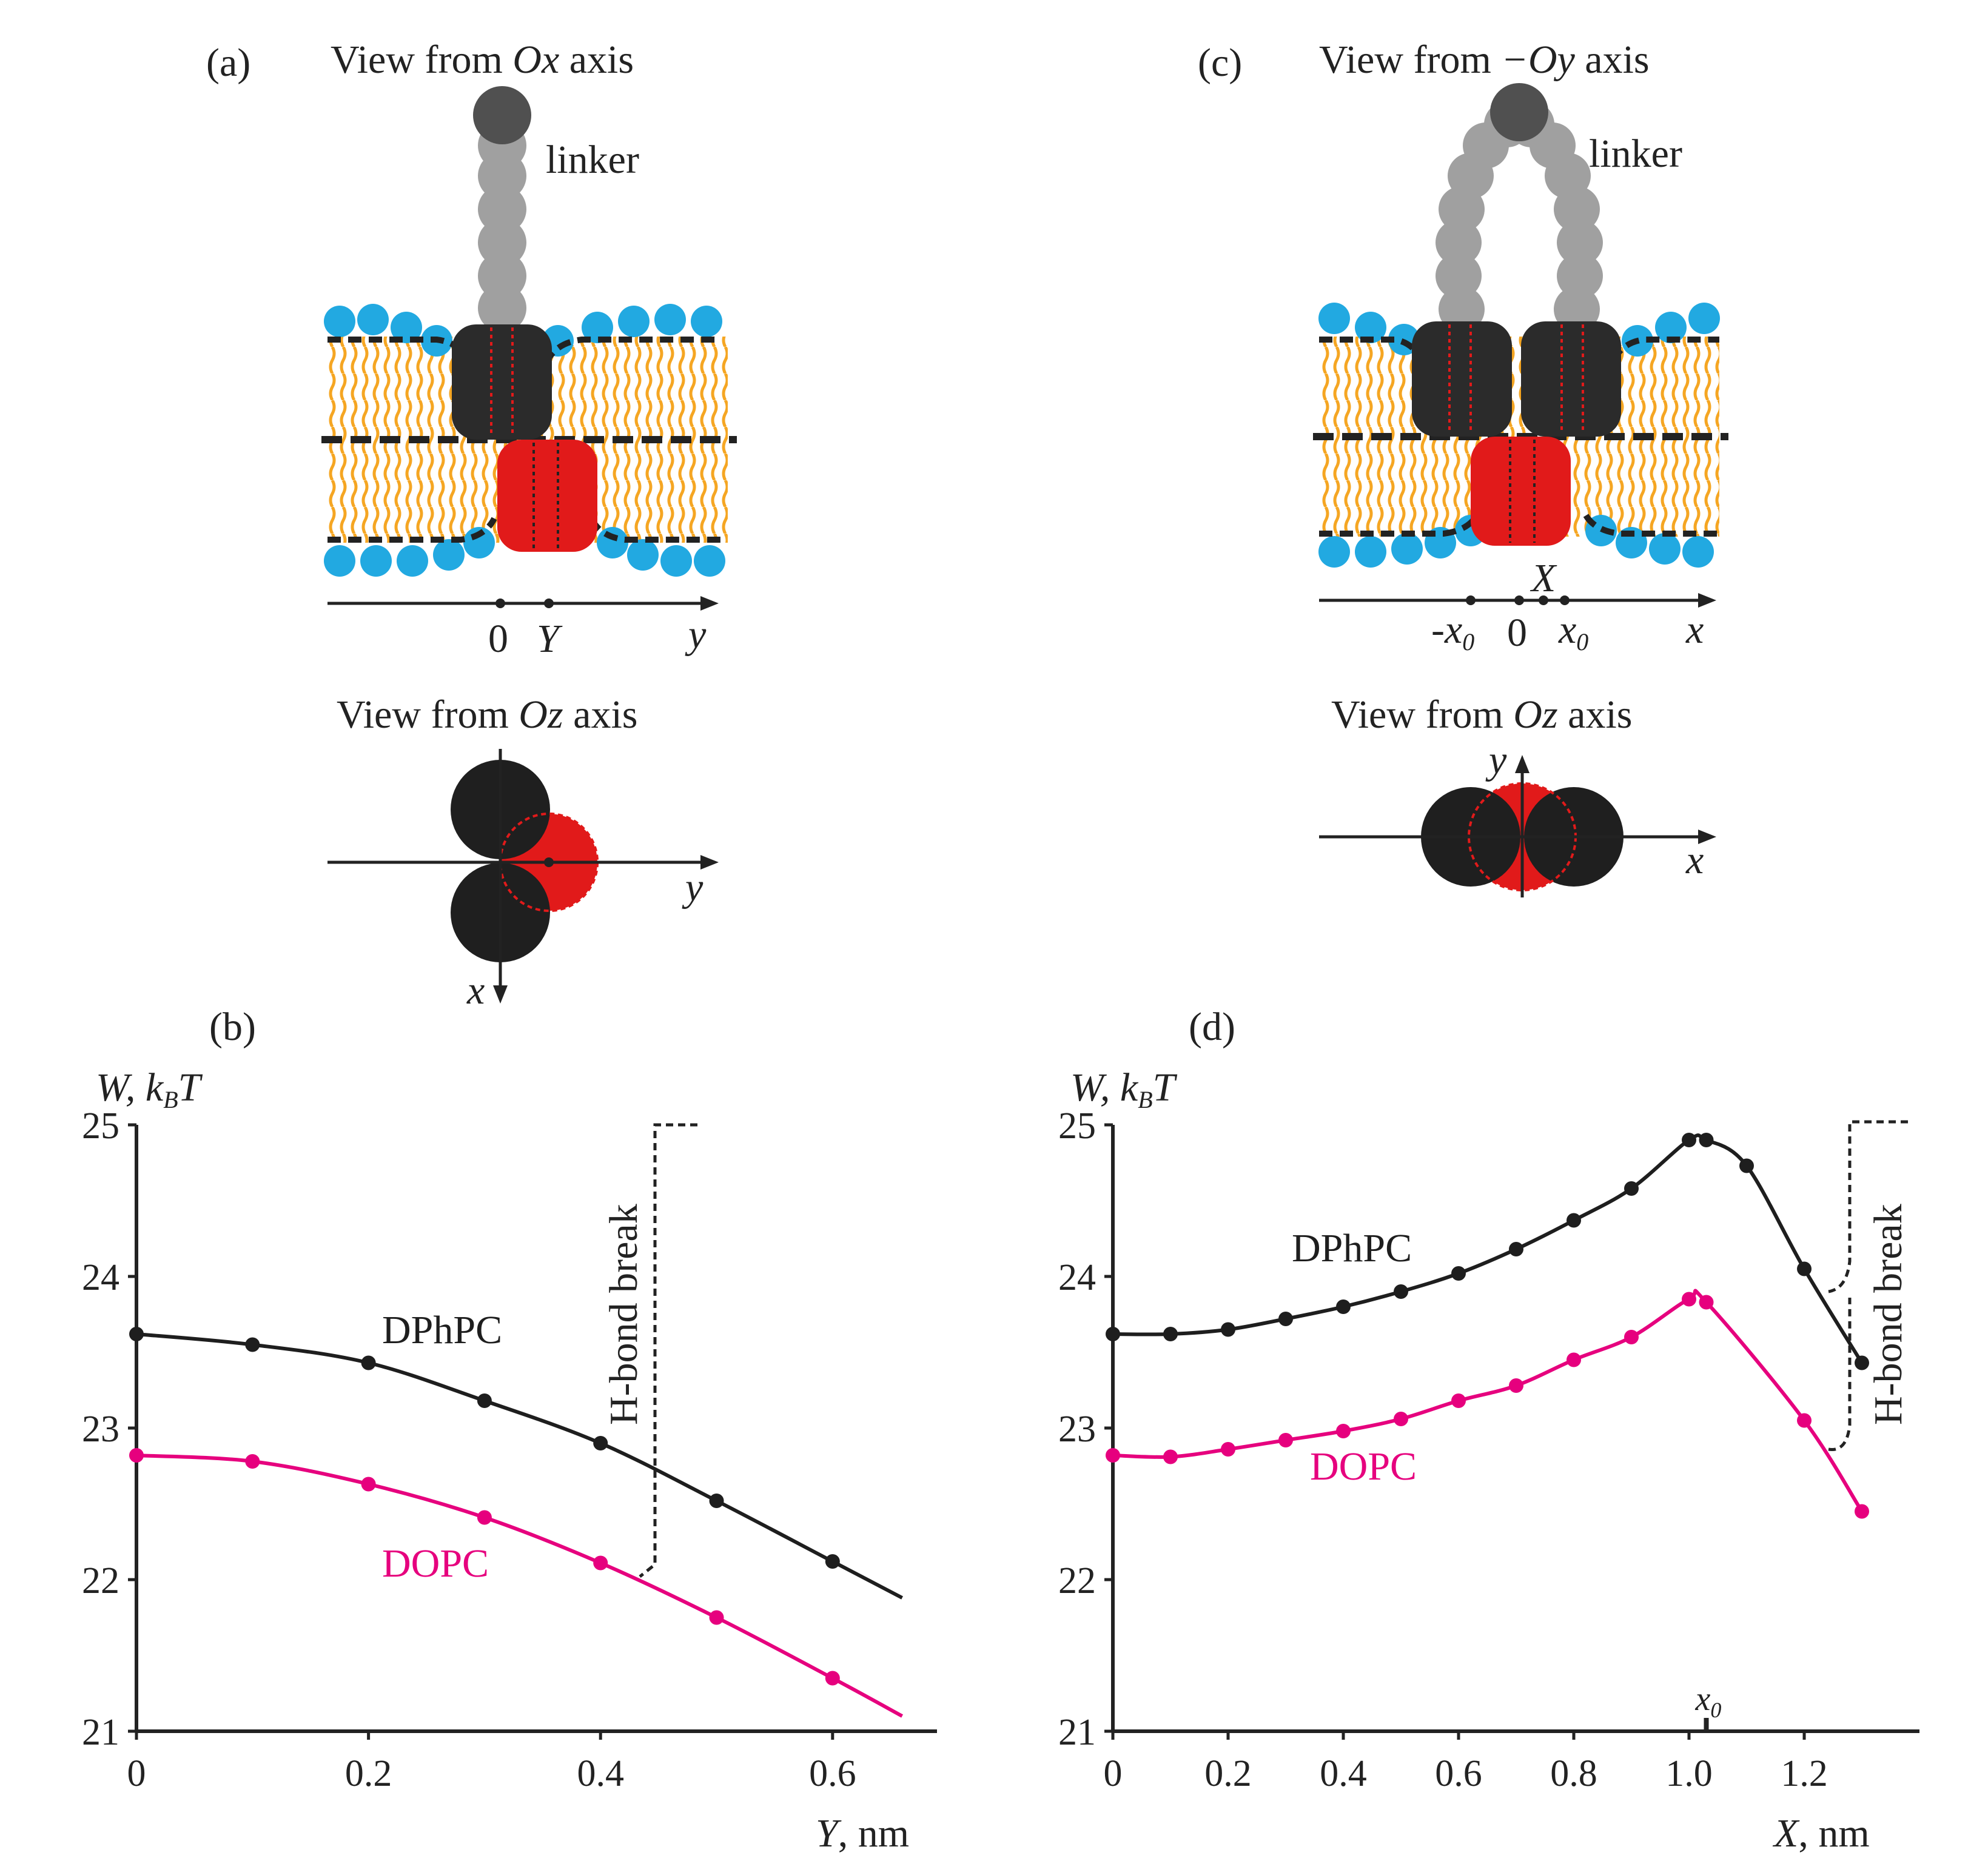 This screenshot has width=1988, height=1861. What do you see at coordinates (1521, 491) in the screenshot?
I see `peptide-bottom-c` at bounding box center [1521, 491].